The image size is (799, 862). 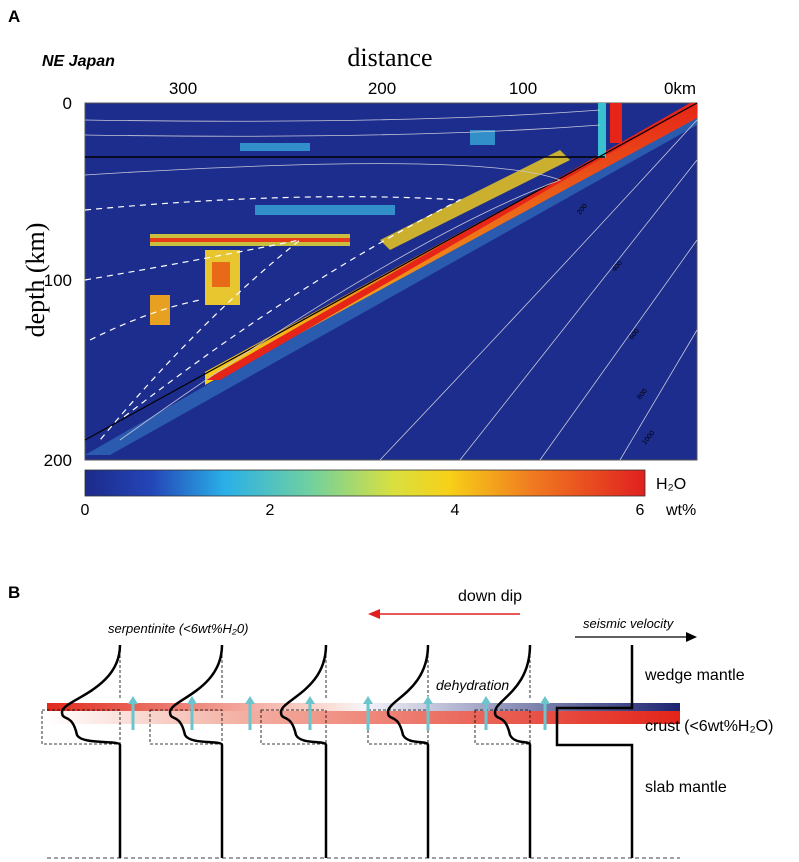 I want to click on colorbar-tick-label: 2, so click(x=270, y=510).